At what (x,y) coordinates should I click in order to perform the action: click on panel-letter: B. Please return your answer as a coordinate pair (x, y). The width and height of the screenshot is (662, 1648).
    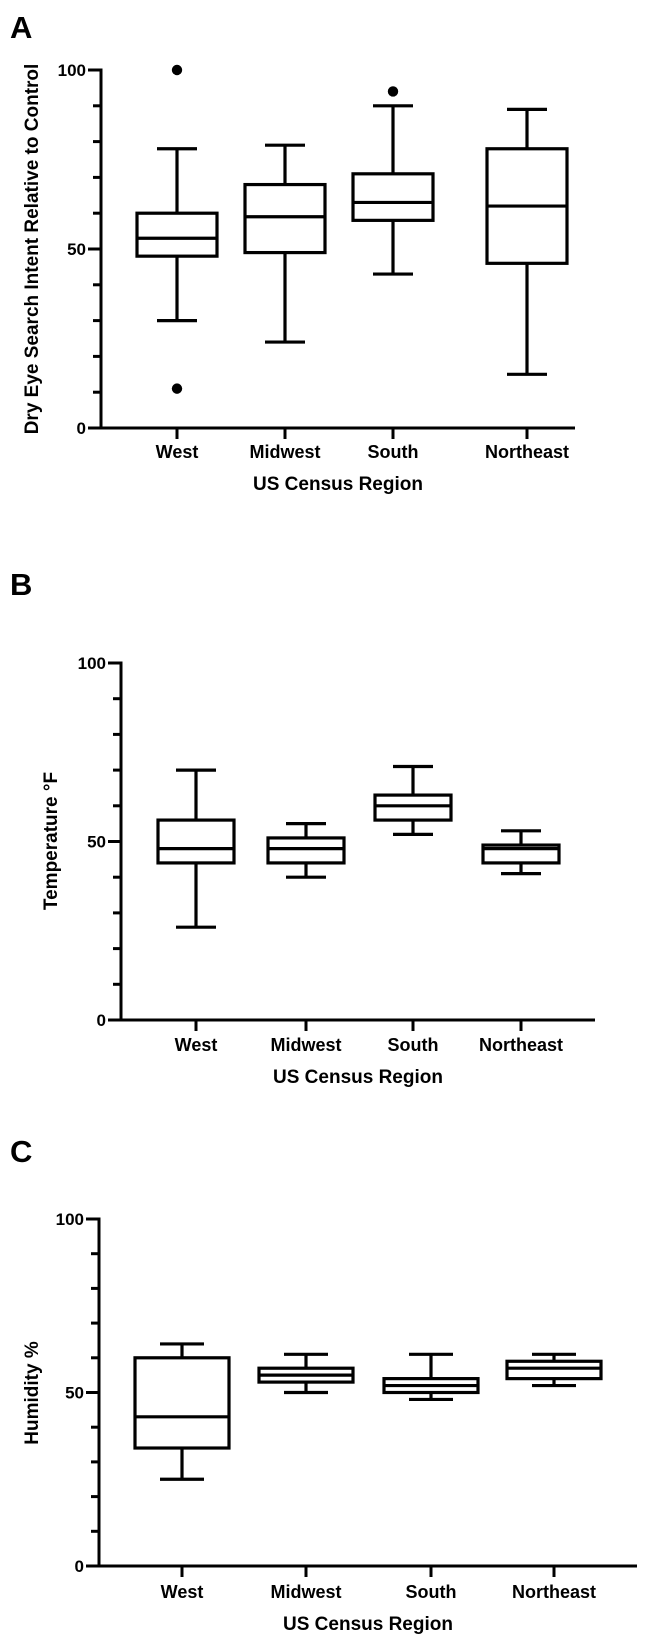
    Looking at the image, I should click on (21, 584).